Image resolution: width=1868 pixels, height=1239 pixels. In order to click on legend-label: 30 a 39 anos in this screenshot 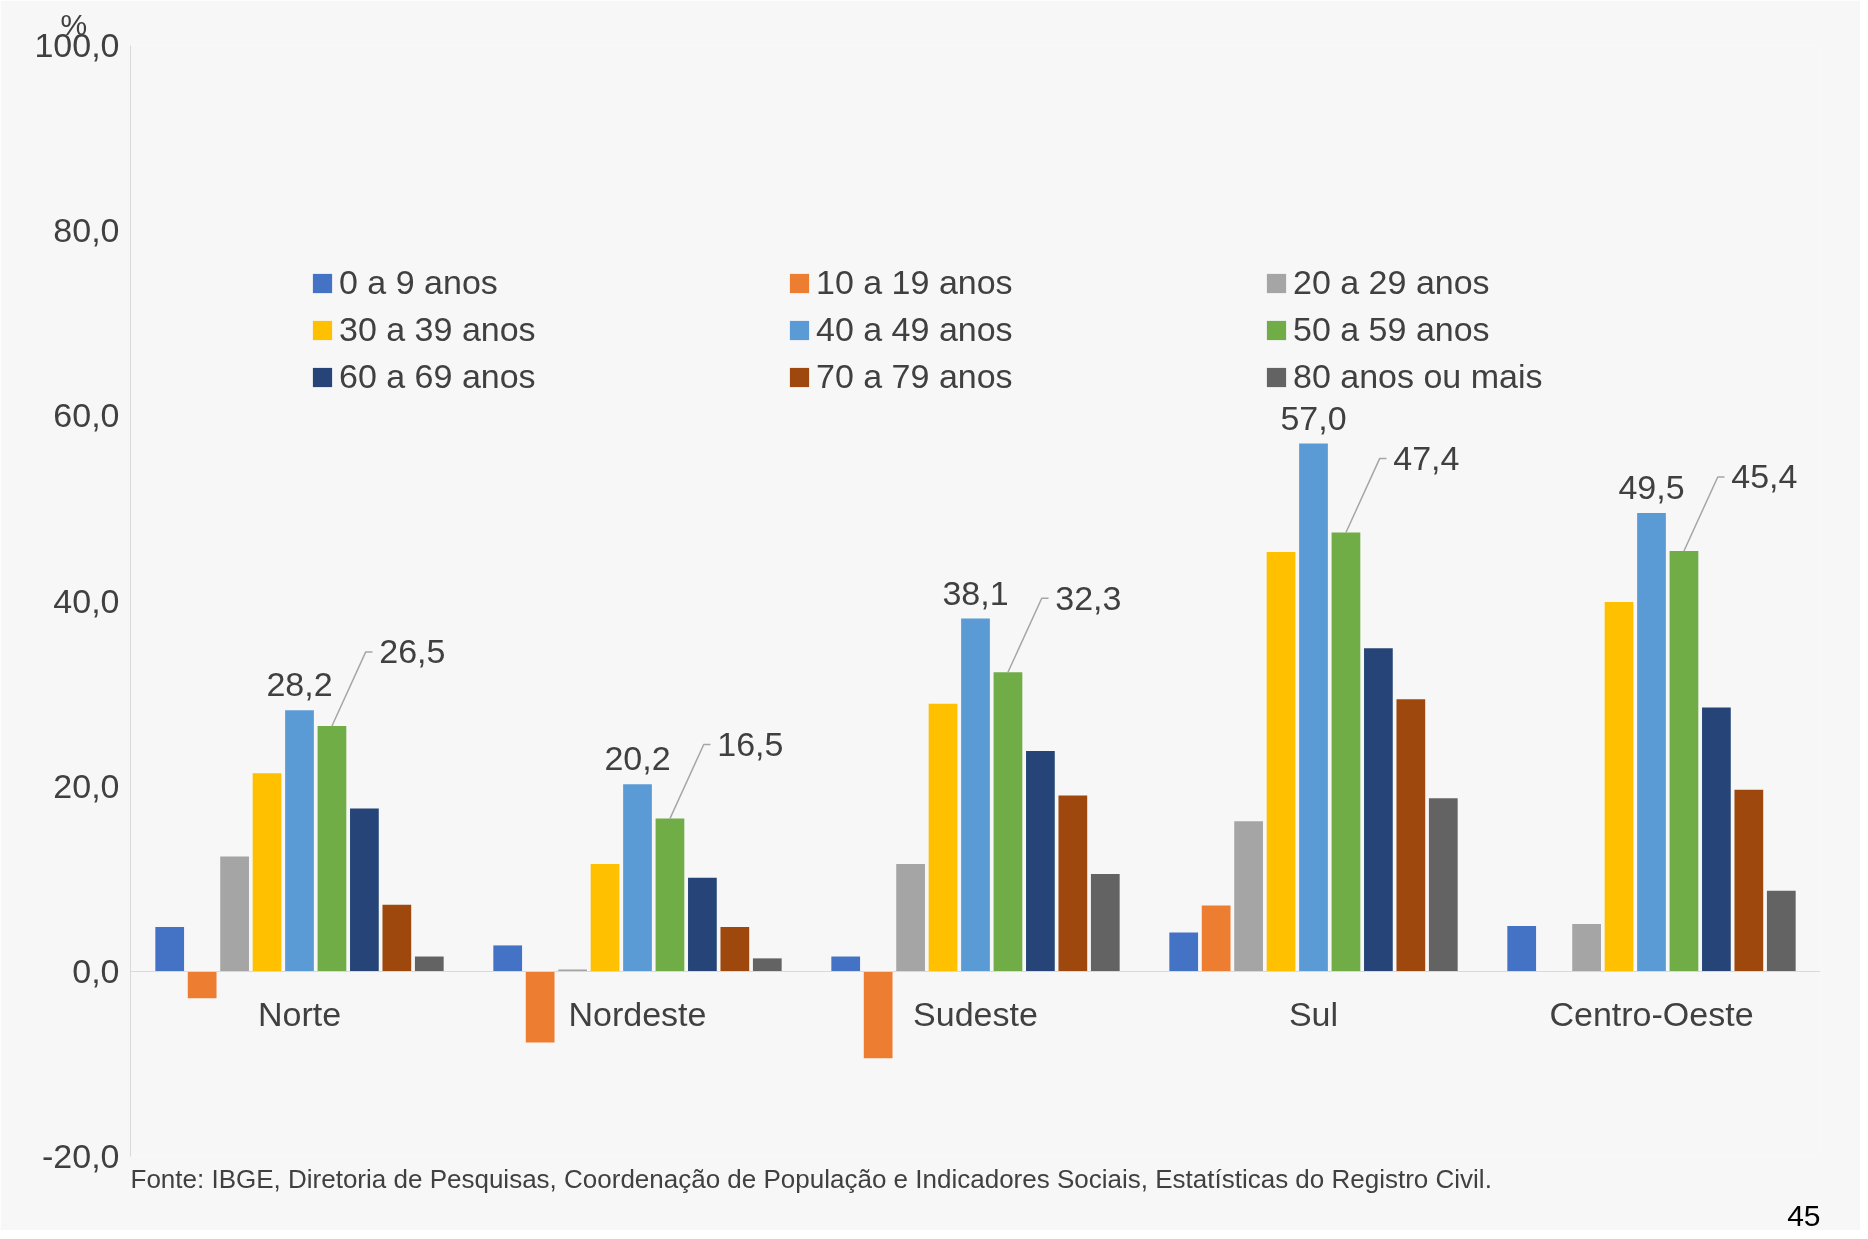, I will do `click(438, 329)`.